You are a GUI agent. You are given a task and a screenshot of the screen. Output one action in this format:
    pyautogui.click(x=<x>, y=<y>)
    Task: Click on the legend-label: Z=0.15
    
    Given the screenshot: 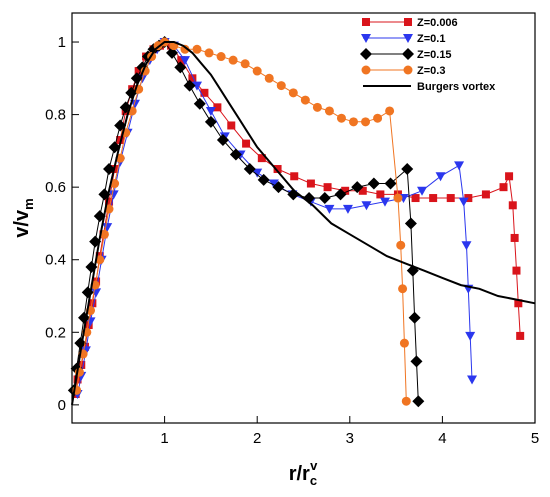 What is the action you would take?
    pyautogui.click(x=434, y=55)
    